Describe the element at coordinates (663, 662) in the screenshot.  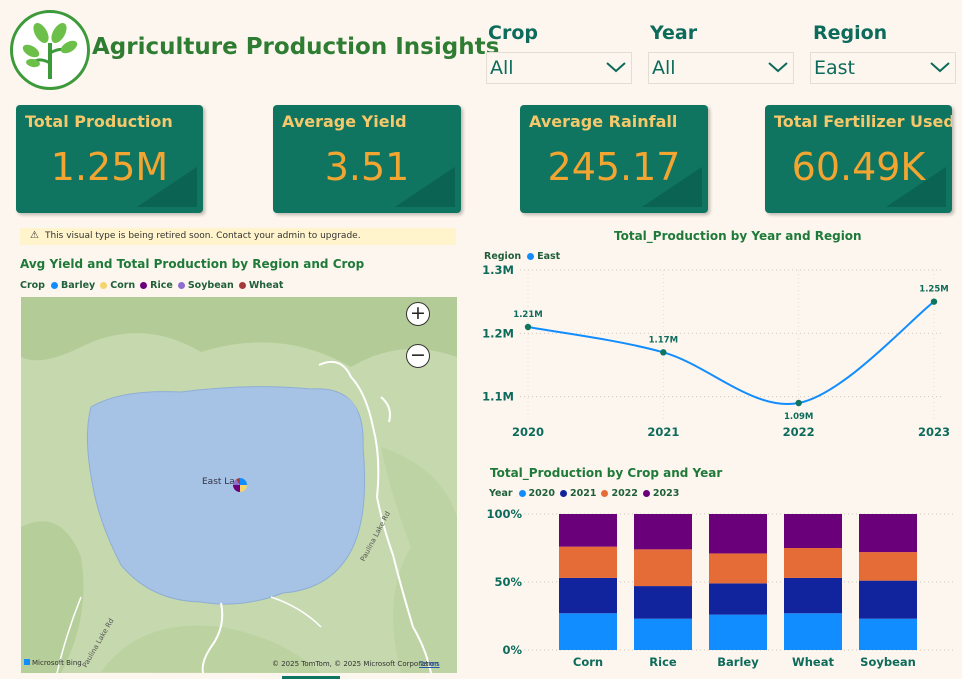
I see `x-tick-label: Rice` at that location.